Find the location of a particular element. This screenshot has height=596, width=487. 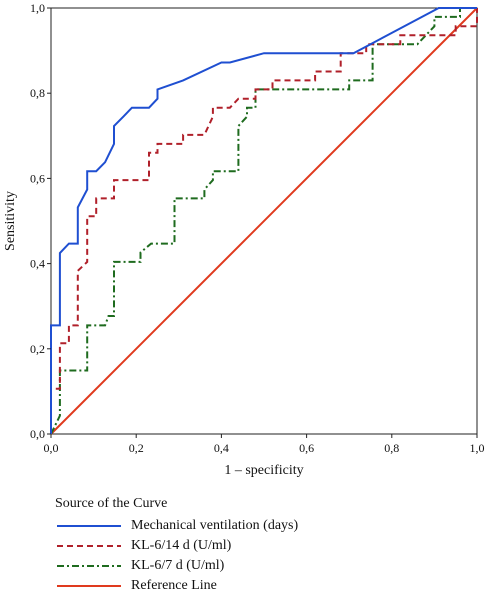

legend-item-kl6-14d: KL-6/14 d (U/ml) is located at coordinates (265, 546).